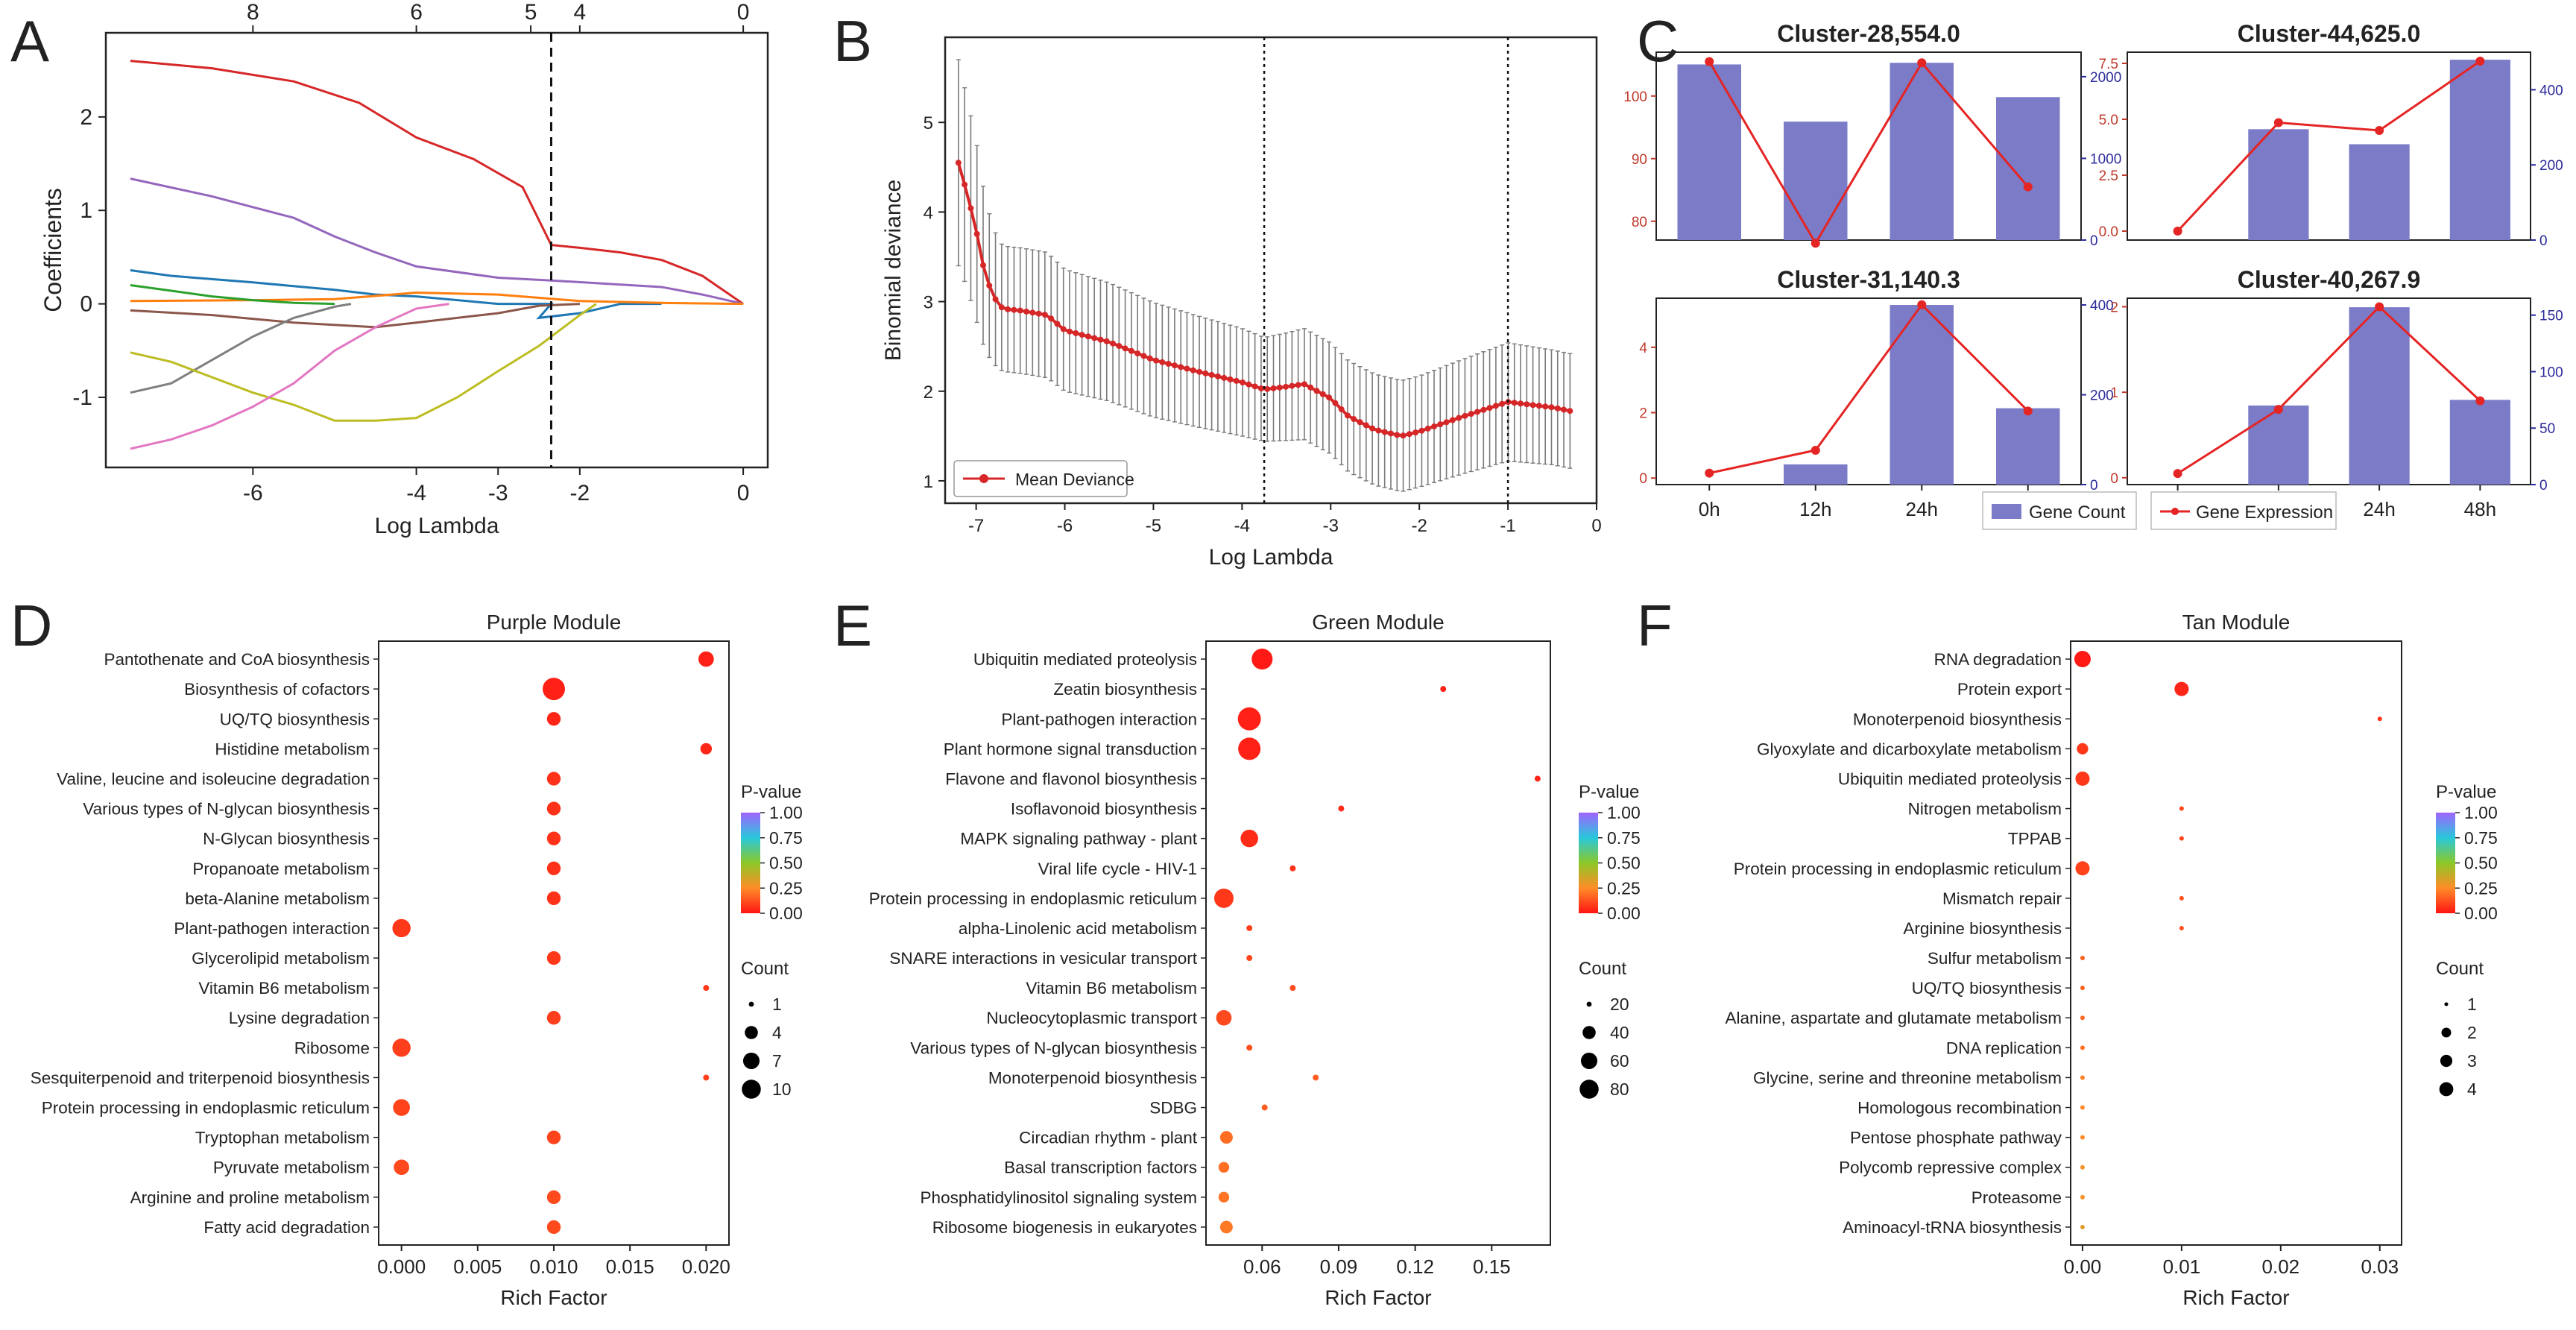 The width and height of the screenshot is (2576, 1330). What do you see at coordinates (1508, 526) in the screenshot?
I see `x-tick-label: -1` at bounding box center [1508, 526].